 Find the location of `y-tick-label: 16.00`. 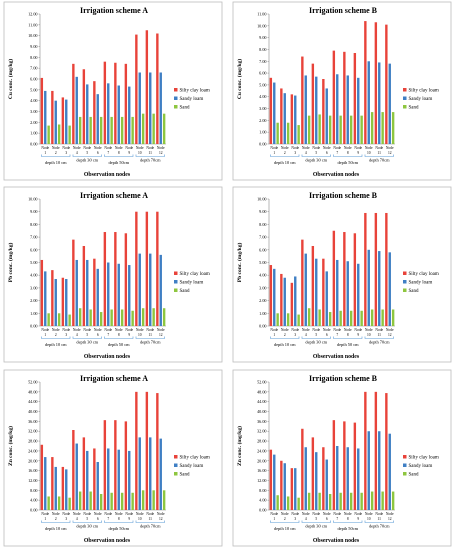

y-tick-label: 16.00 is located at coordinates (261, 470).